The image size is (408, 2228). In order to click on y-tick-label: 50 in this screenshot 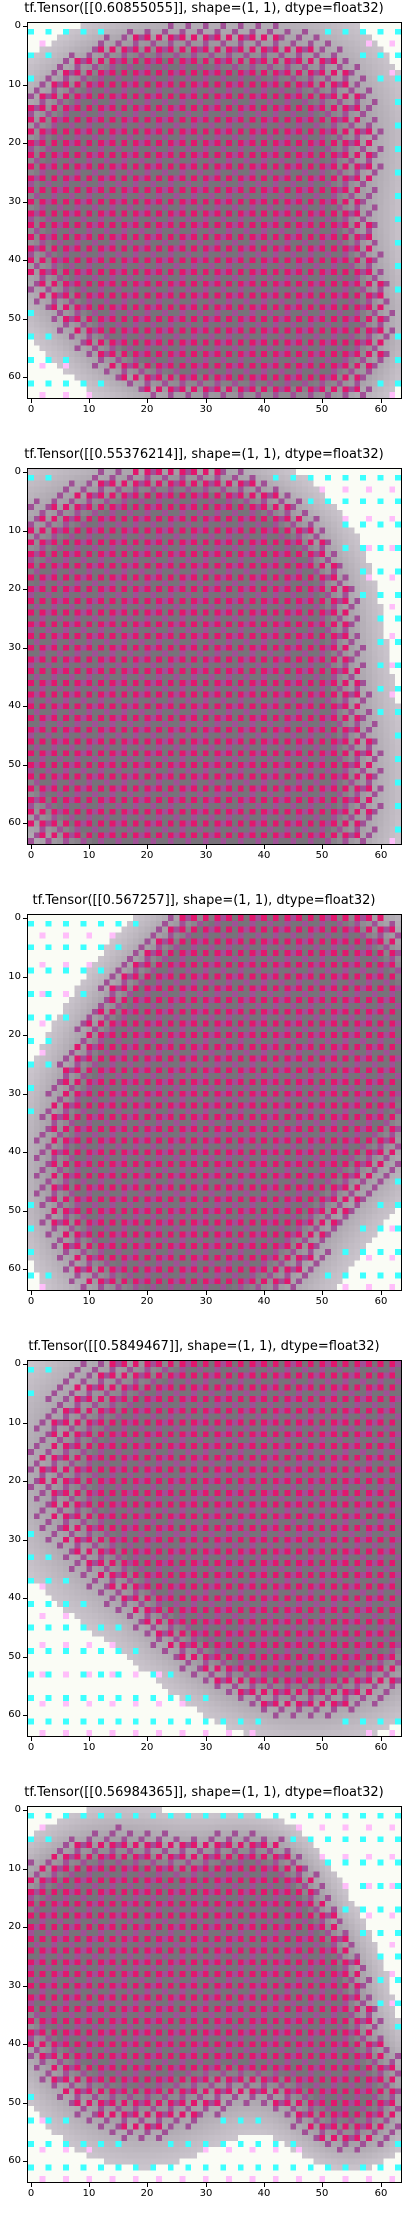, I will do `click(14, 1656)`.